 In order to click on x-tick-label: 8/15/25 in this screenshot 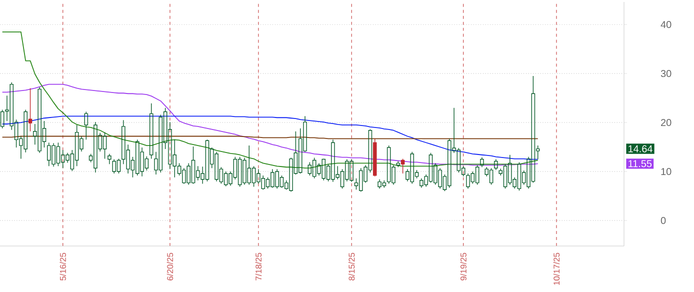, I will do `click(351, 266)`.